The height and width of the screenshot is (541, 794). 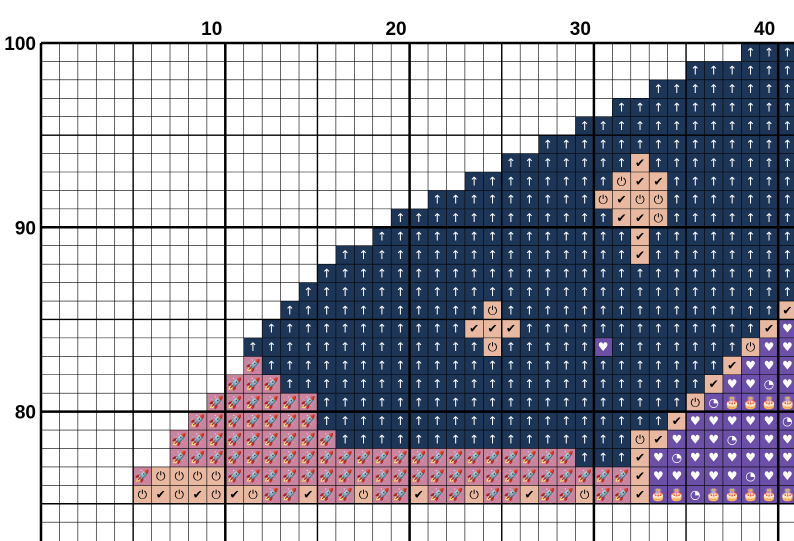 What do you see at coordinates (253, 495) in the screenshot?
I see `power-icon: ⏻` at bounding box center [253, 495].